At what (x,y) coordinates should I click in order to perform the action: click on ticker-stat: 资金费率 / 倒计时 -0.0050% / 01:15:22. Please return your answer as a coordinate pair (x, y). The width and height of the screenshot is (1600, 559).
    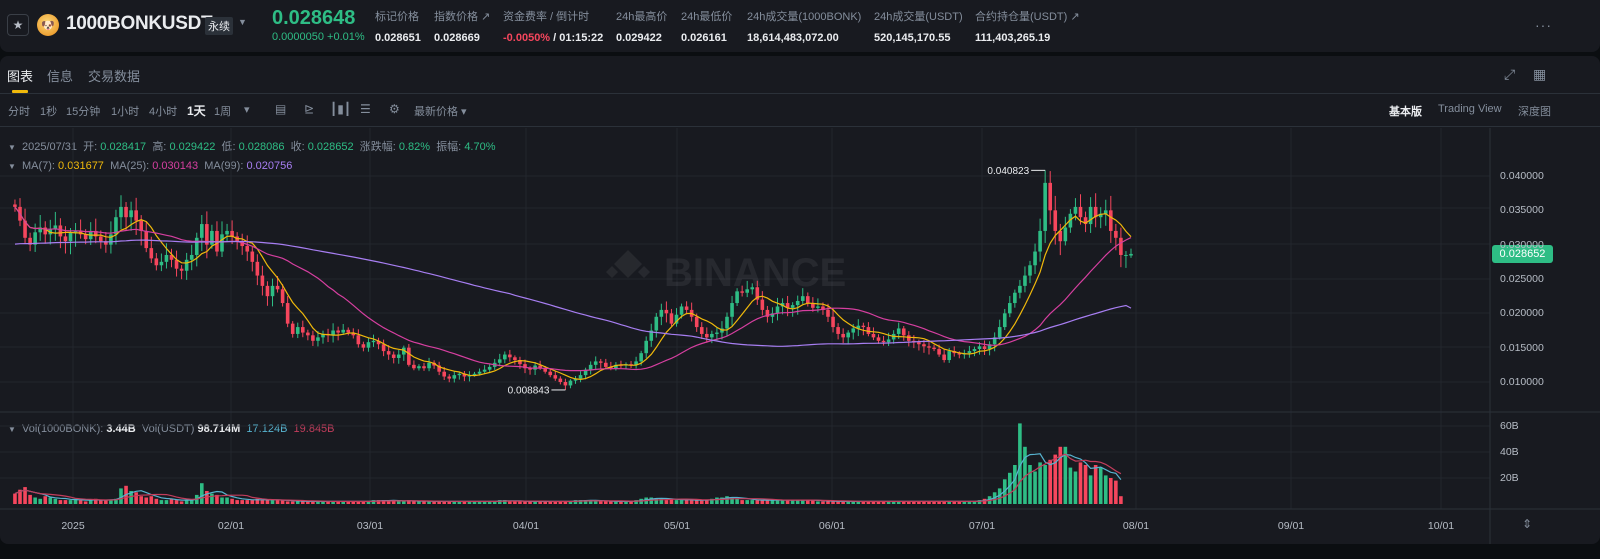
    Looking at the image, I should click on (553, 26).